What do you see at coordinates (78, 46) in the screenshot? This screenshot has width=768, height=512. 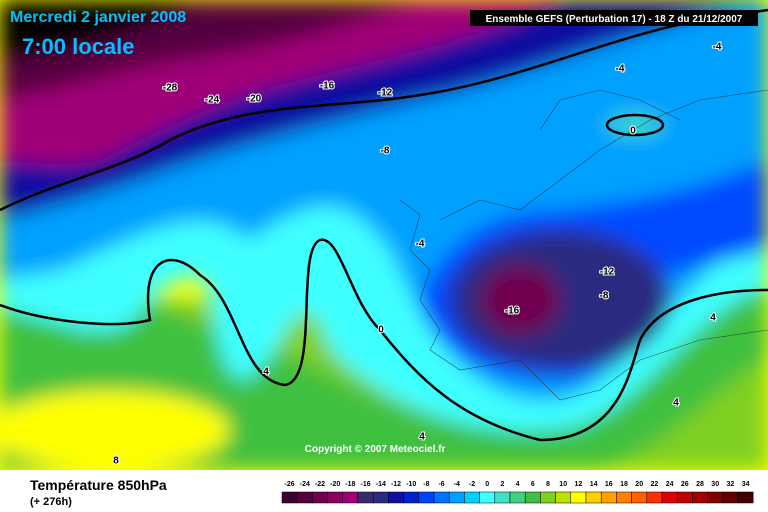 I see `time: 7:00 locale` at bounding box center [78, 46].